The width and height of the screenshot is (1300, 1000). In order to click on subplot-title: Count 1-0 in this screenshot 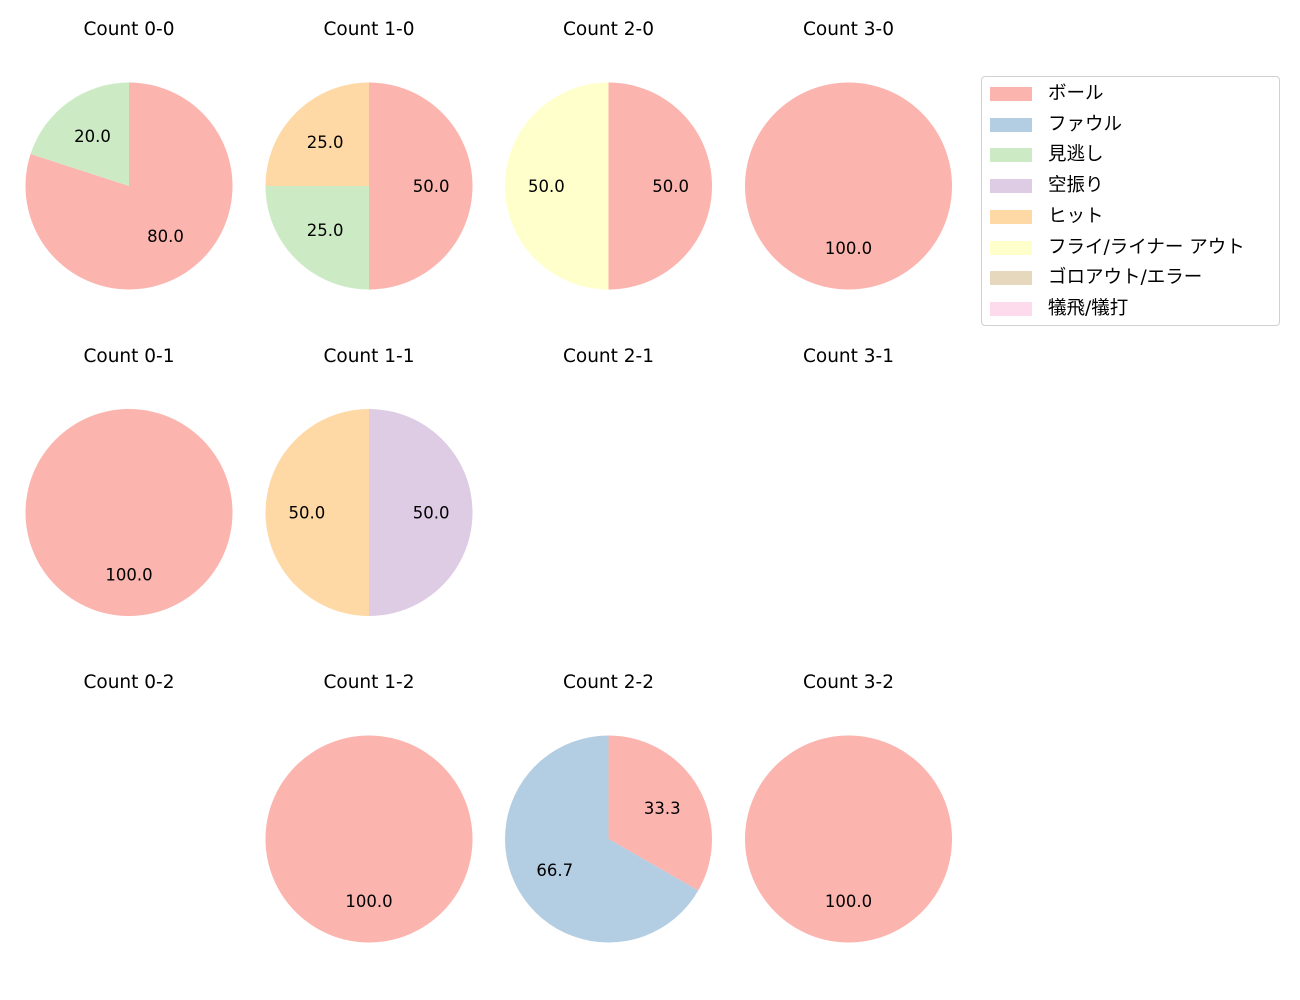, I will do `click(368, 29)`.